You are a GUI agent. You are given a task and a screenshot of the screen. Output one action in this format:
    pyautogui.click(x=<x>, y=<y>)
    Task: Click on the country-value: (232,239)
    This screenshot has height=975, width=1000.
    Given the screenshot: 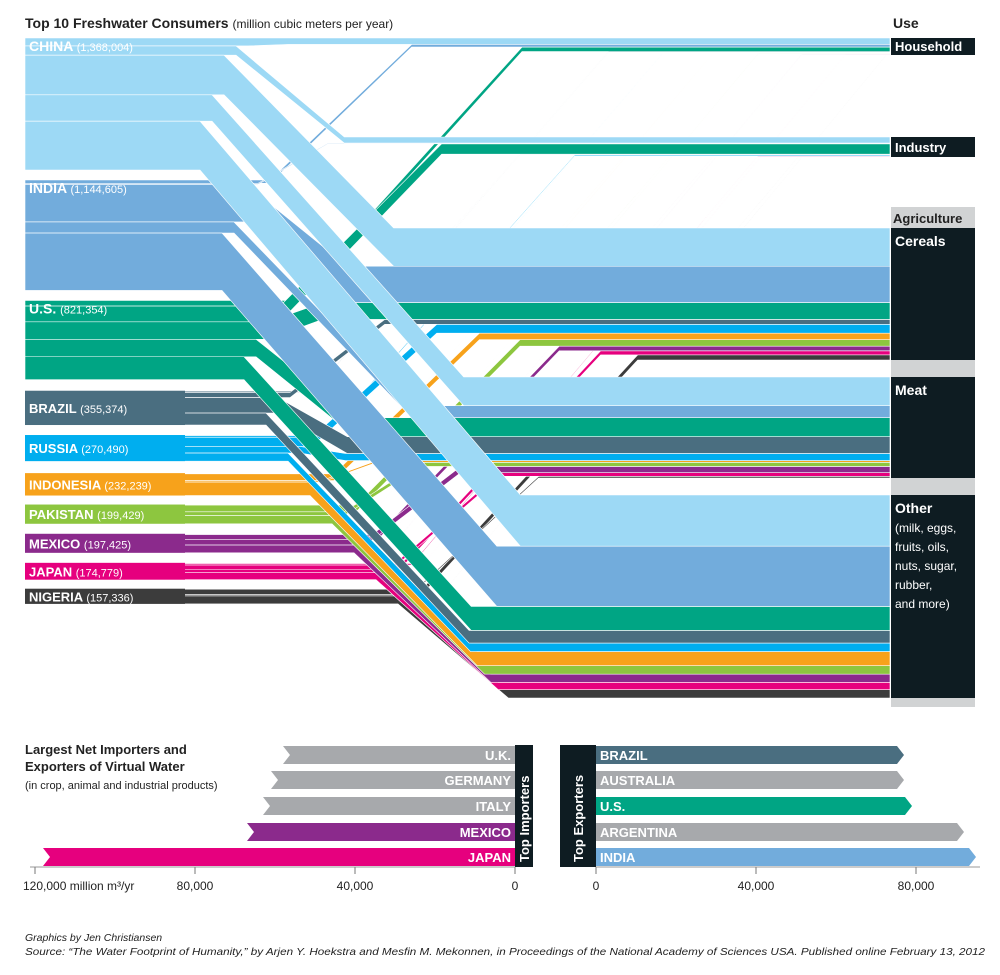 What is the action you would take?
    pyautogui.click(x=127, y=486)
    